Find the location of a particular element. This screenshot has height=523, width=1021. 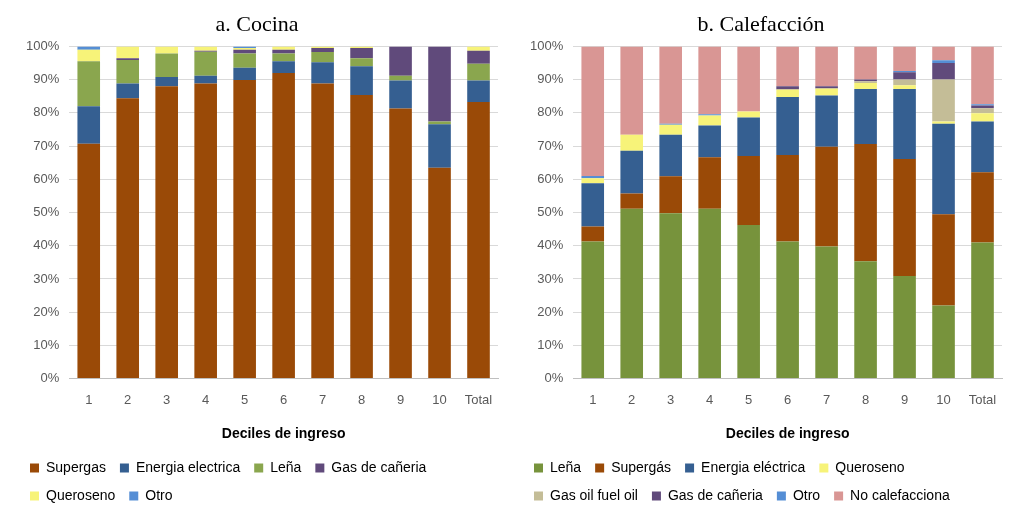

chart-title: b. Calefacción is located at coordinates (761, 23).